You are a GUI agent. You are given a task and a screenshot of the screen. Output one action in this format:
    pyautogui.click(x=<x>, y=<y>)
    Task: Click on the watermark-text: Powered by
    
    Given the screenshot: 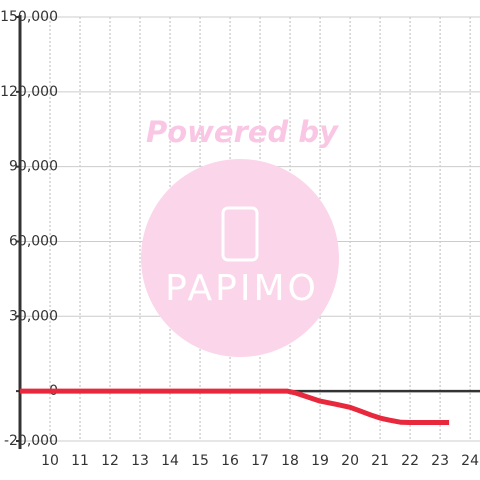 What is the action you would take?
    pyautogui.click(x=242, y=132)
    